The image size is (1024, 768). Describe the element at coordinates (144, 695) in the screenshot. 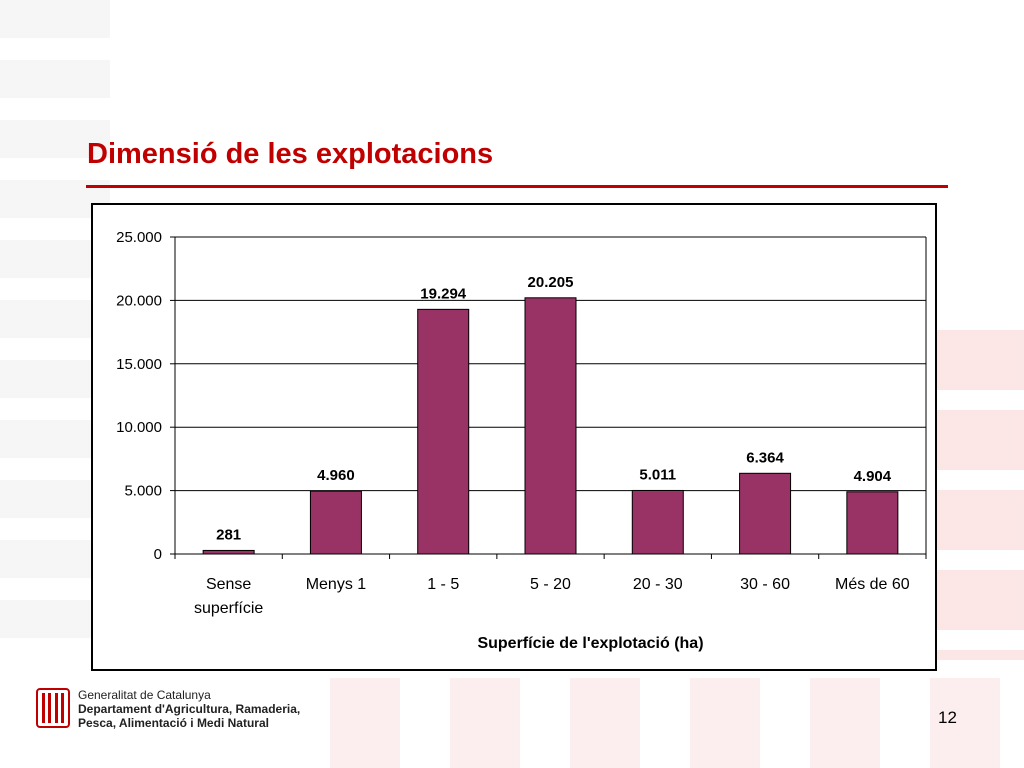

I see `org-name: Generalitat de Catalunya` at that location.